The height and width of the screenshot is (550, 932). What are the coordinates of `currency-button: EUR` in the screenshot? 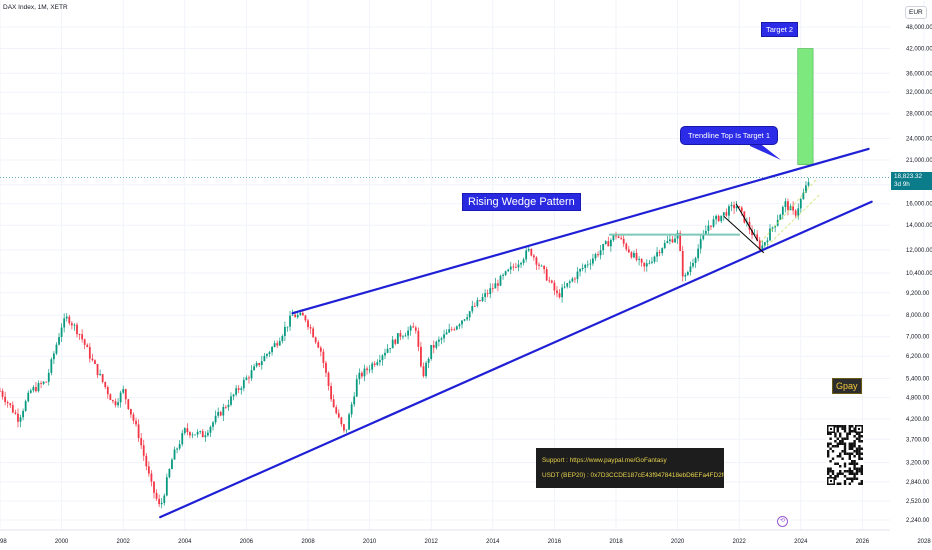 It's located at (916, 12).